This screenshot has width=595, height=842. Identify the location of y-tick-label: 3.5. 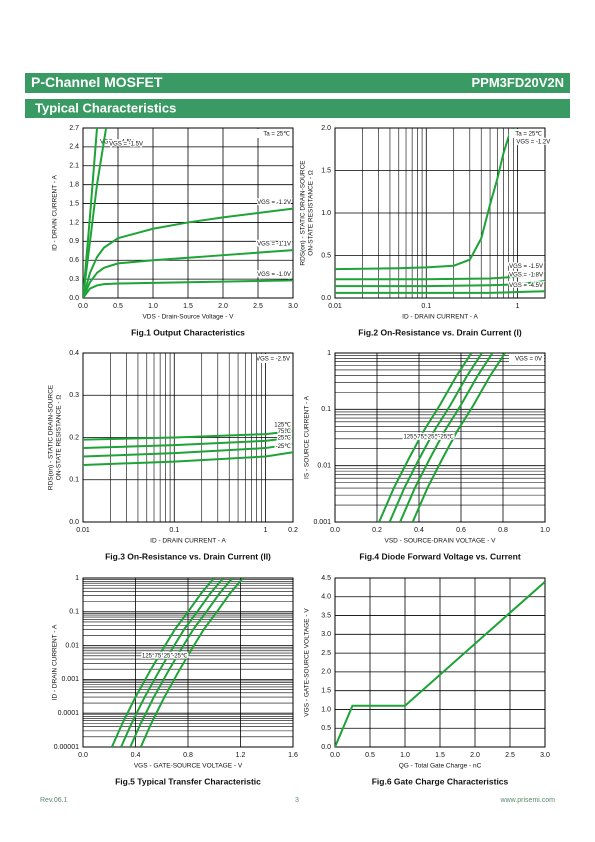
(326, 615).